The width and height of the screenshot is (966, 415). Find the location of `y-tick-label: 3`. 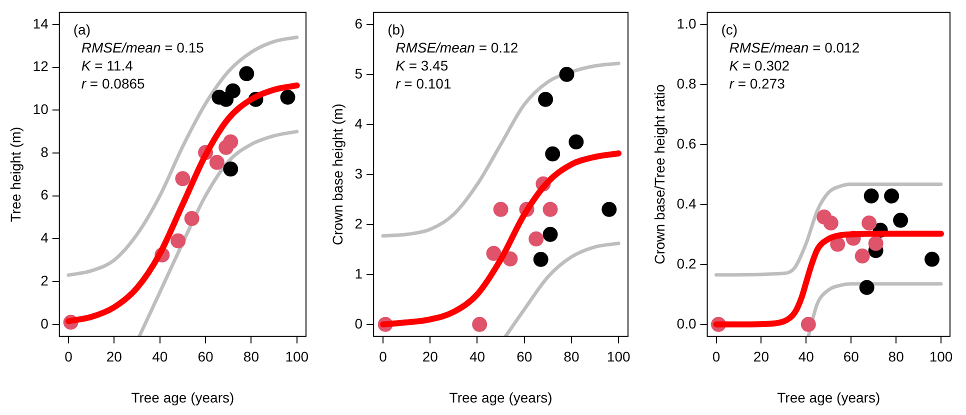

y-tick-label: 3 is located at coordinates (358, 173).